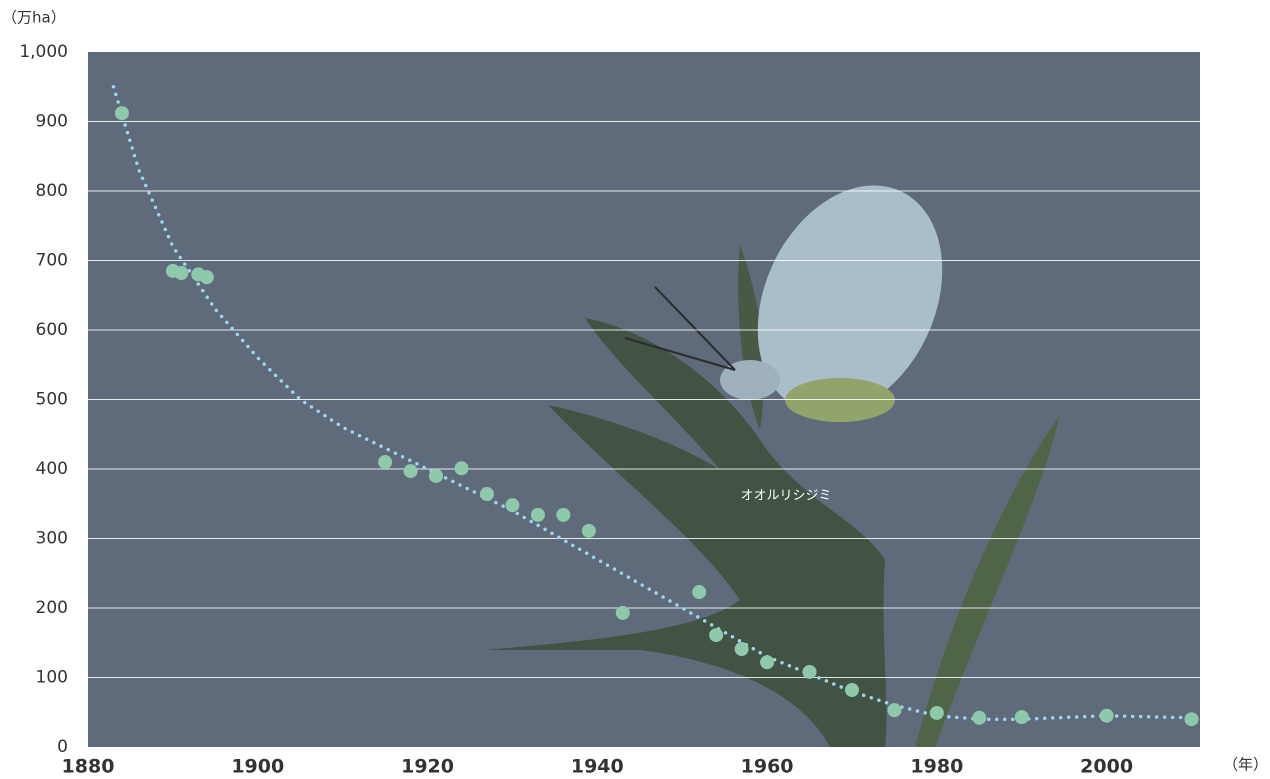  What do you see at coordinates (597, 767) in the screenshot?
I see `x-tick-label: 1940` at bounding box center [597, 767].